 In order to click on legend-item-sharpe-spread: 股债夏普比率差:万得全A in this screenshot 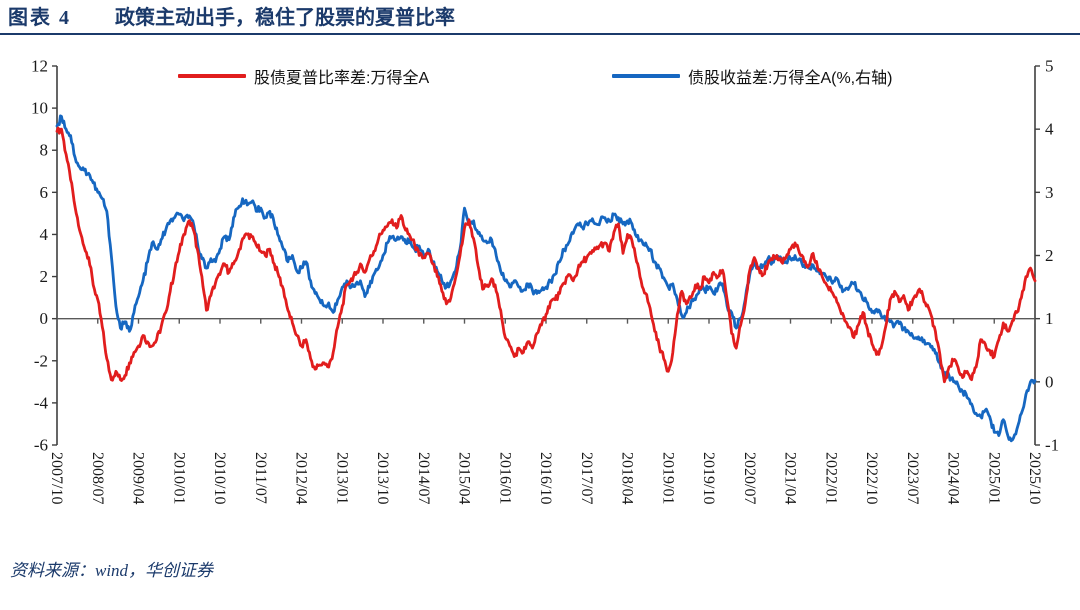, I will do `click(304, 77)`.